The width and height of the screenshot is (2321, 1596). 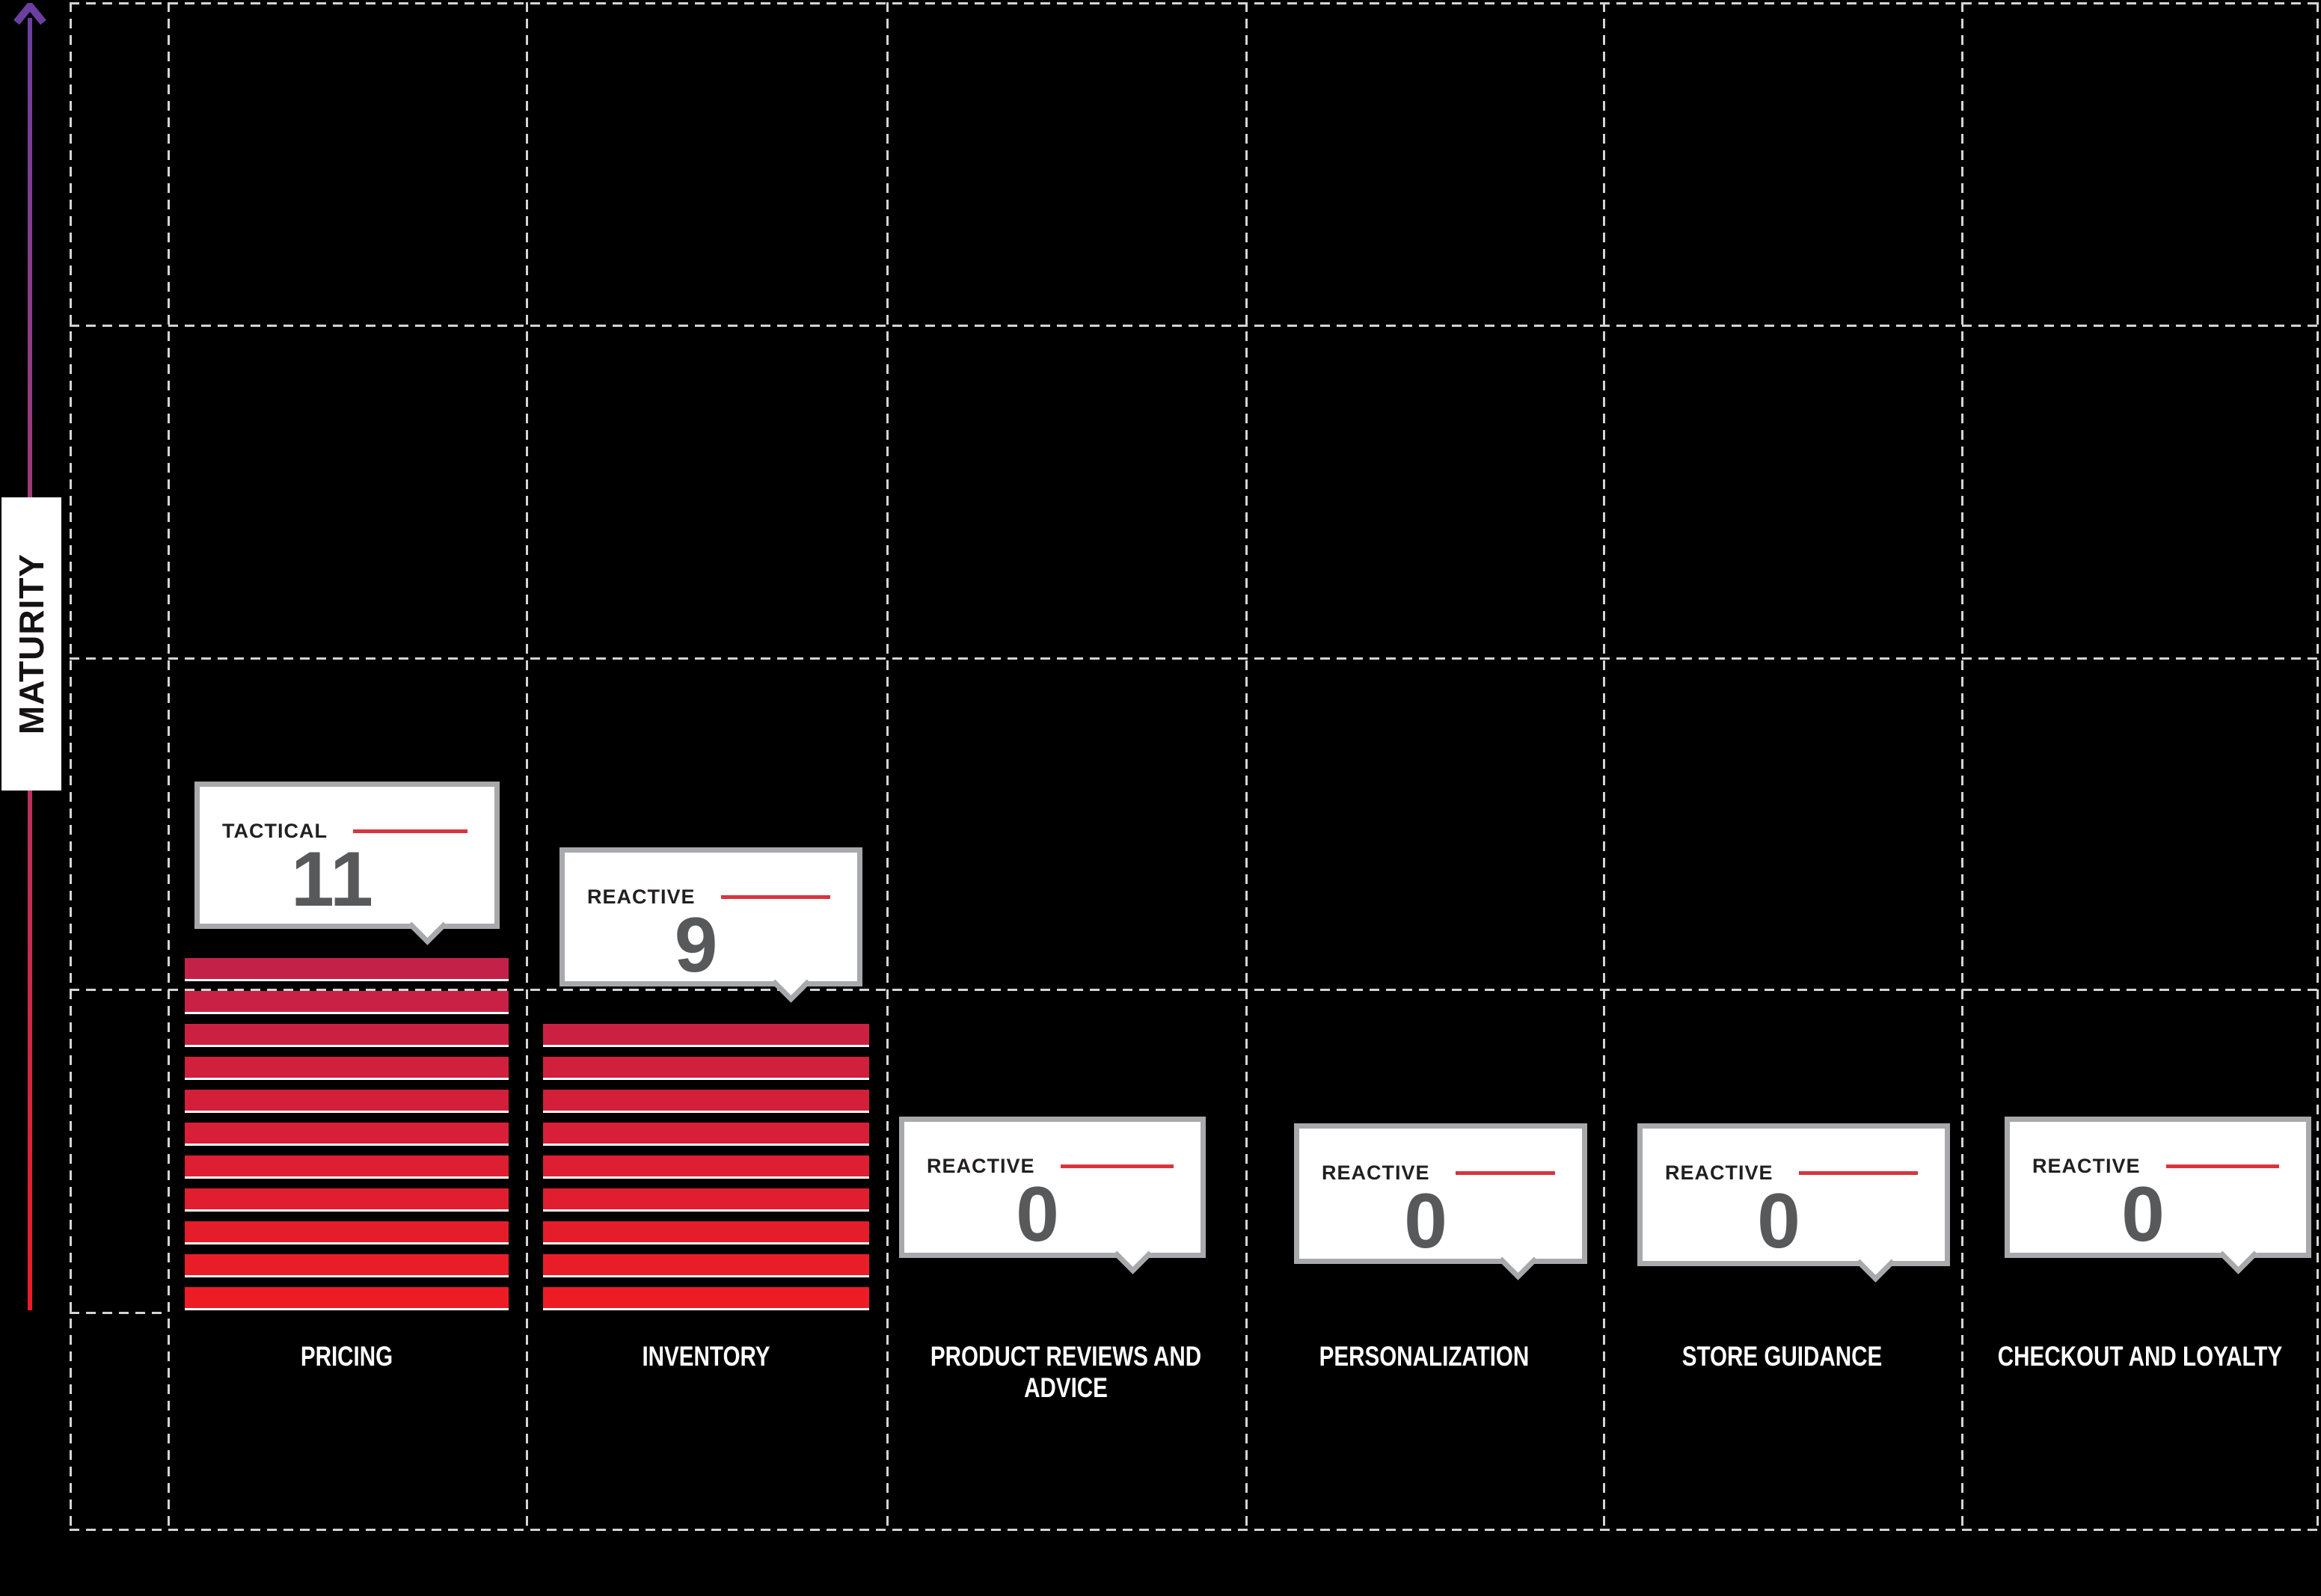 I want to click on tooltip-inventory: REACTIVE 9, so click(x=710, y=925).